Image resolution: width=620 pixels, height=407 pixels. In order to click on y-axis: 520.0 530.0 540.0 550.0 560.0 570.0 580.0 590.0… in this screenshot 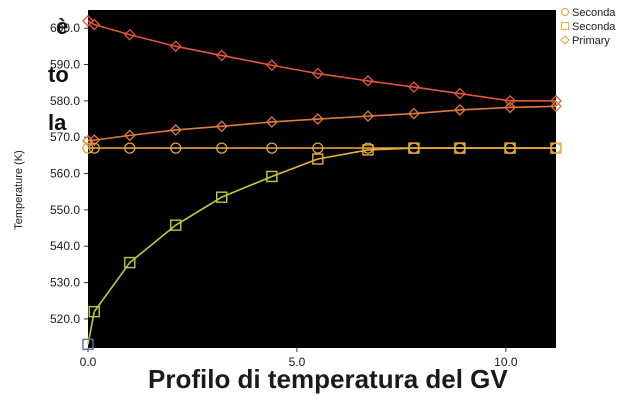, I will do `click(69, 173)`.